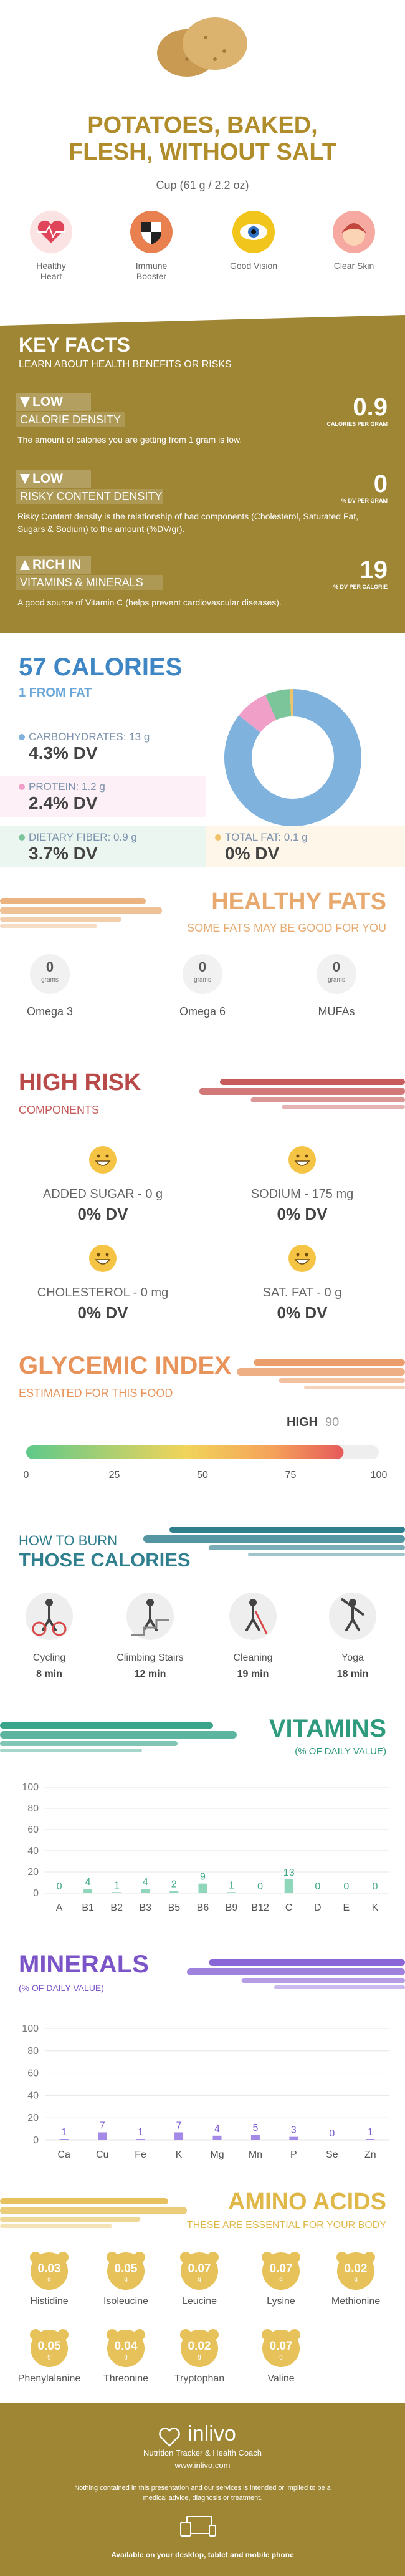 The height and width of the screenshot is (2576, 405). What do you see at coordinates (74, 345) in the screenshot?
I see `key-facts-title: KEY FACTS` at bounding box center [74, 345].